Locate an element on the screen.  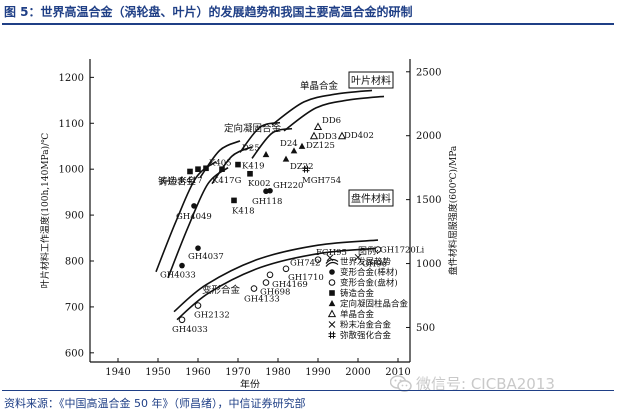
trend-band-label: 定向凝固合金 is located at coordinates (253, 128).